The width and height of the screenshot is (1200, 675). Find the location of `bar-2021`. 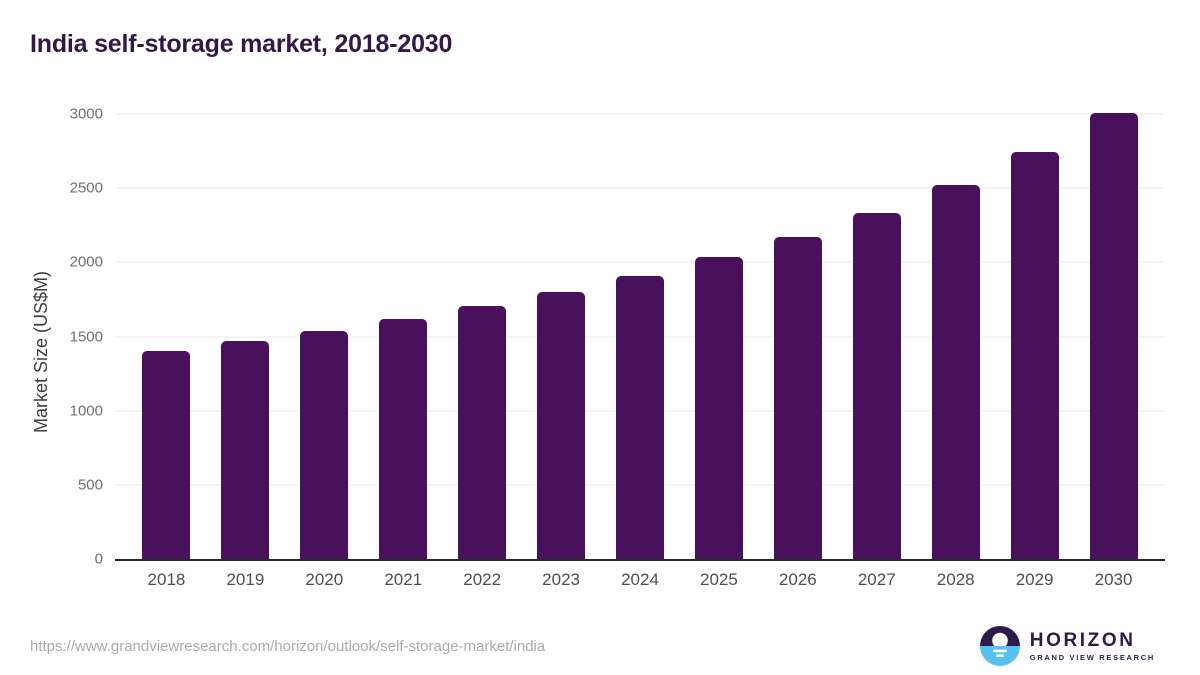

bar-2021 is located at coordinates (403, 438).